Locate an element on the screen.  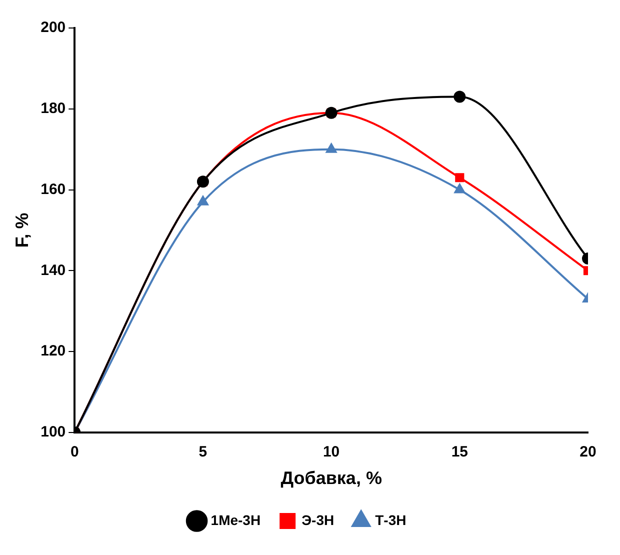
y-tick-label: 160 is located at coordinates (53, 189).